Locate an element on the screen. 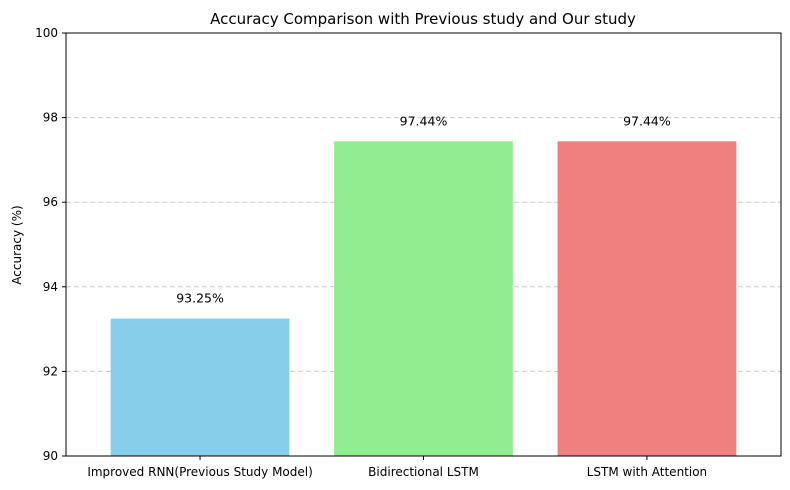  y-axis-label: Accuracy (%) is located at coordinates (17, 244).